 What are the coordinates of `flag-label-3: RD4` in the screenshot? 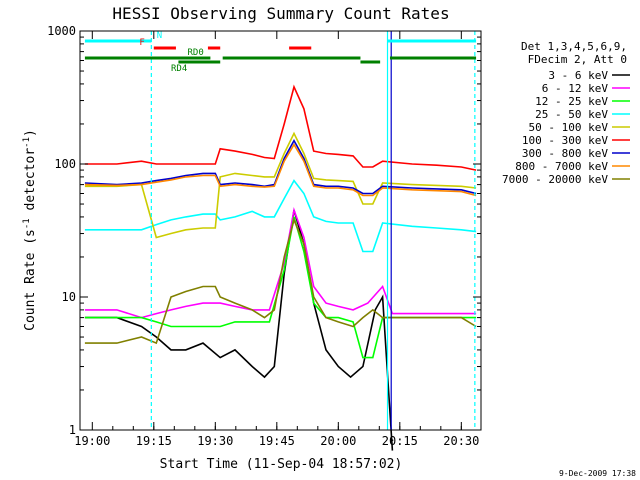 It's located at (179, 69).